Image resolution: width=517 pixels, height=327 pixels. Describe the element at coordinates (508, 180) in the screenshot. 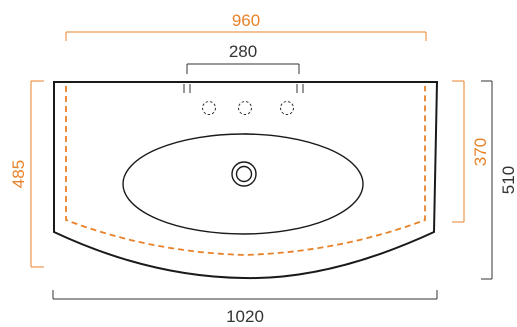

I see `dimension-label-right-outer: 510` at that location.